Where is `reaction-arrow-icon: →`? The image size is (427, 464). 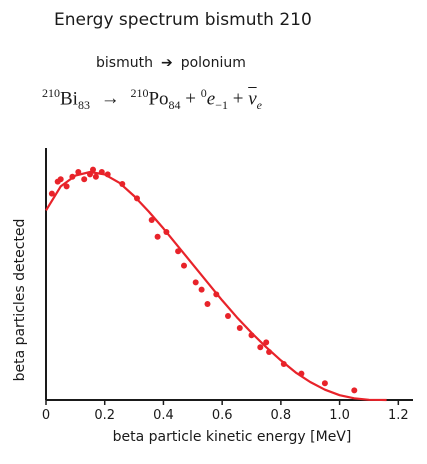
reaction-arrow-icon: → is located at coordinates (110, 99).